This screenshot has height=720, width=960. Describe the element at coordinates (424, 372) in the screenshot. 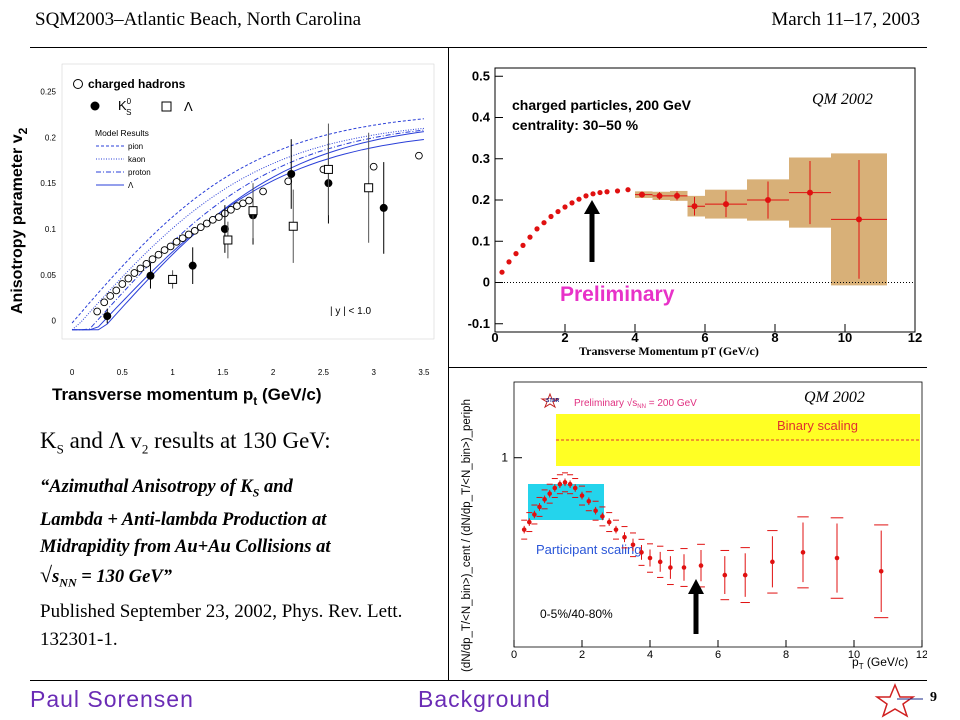

I see `x-tick-label: 3.5` at that location.